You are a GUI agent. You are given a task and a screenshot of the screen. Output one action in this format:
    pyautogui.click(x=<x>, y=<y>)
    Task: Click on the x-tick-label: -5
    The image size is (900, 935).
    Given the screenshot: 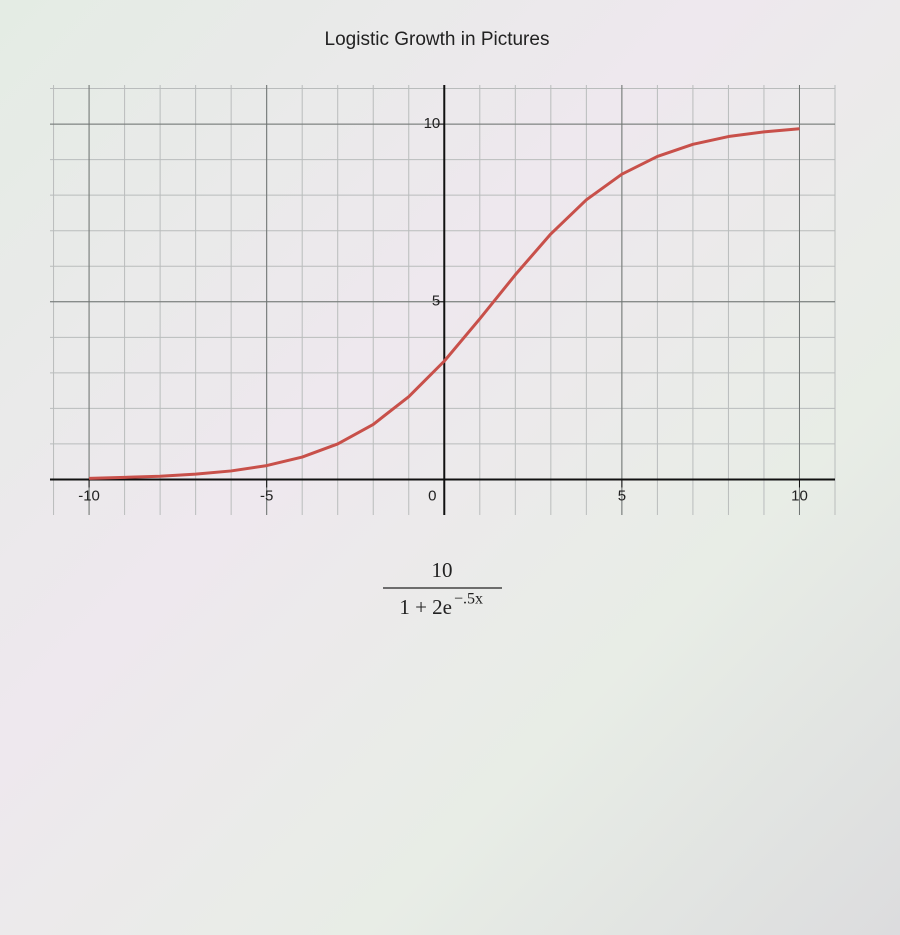 What is the action you would take?
    pyautogui.click(x=266, y=495)
    